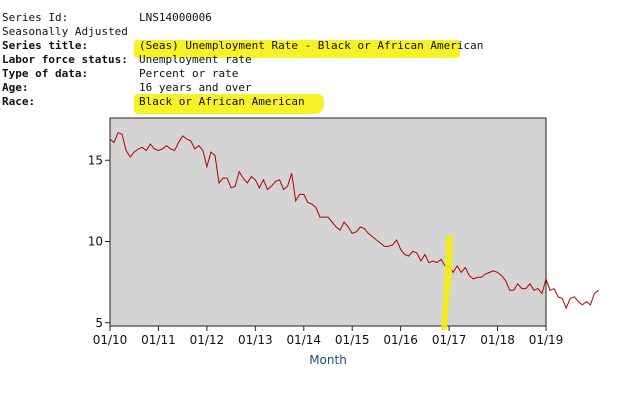 The height and width of the screenshot is (410, 628). What do you see at coordinates (222, 101) in the screenshot?
I see `series-info-value: Black or African American` at bounding box center [222, 101].